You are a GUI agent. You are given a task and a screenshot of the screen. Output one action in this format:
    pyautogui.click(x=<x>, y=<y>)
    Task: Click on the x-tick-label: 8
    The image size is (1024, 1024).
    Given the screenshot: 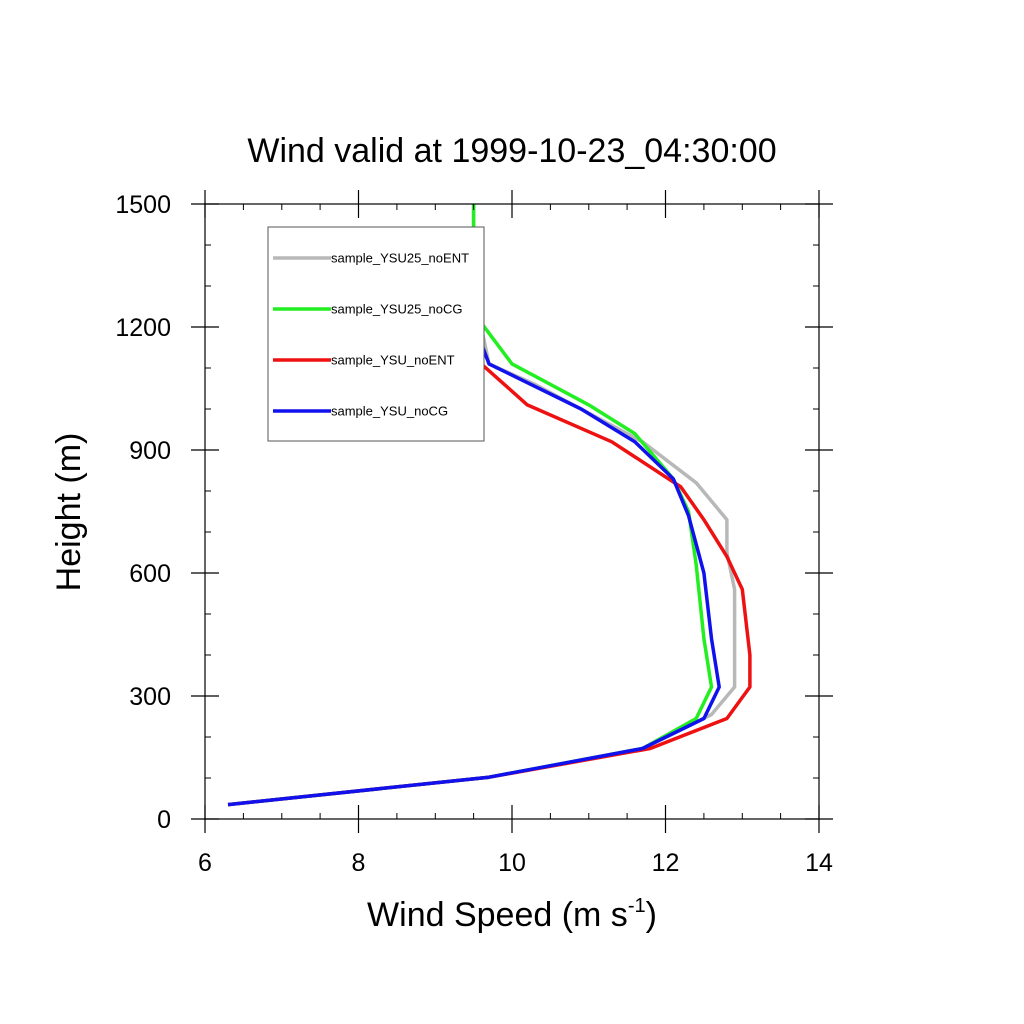 What is the action you would take?
    pyautogui.click(x=359, y=863)
    